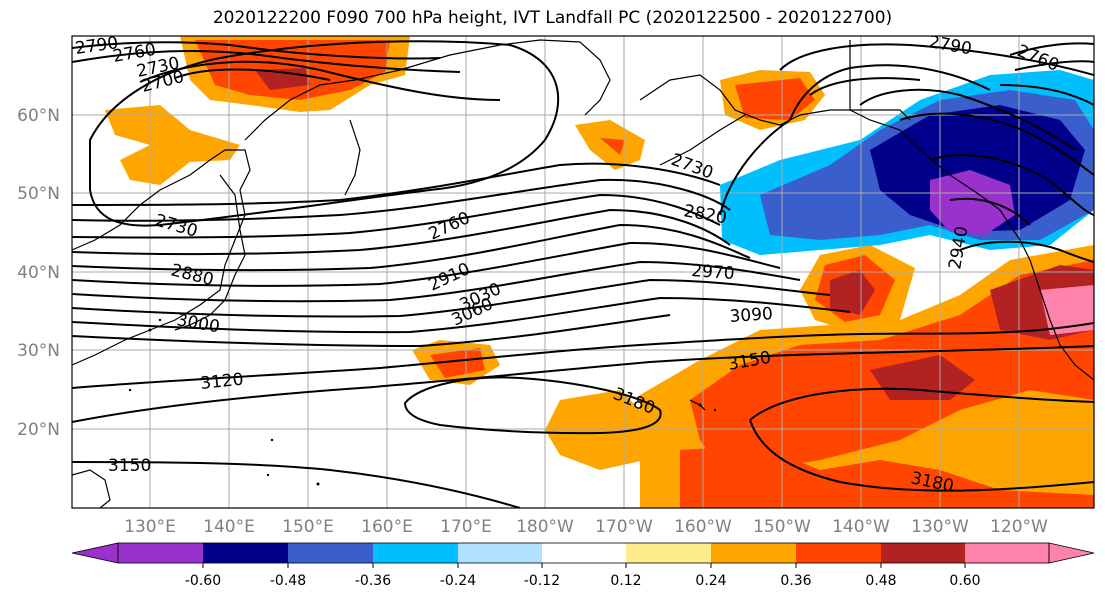 Image resolution: width=1105 pixels, height=601 pixels. What do you see at coordinates (1019, 527) in the screenshot?
I see `lon-label: 120°W` at bounding box center [1019, 527].